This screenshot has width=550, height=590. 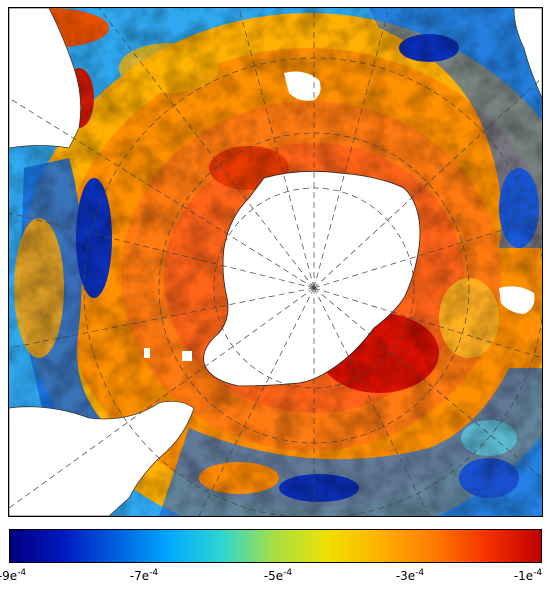 I want to click on colorbar-tick-label: -1e-4, so click(x=528, y=575).